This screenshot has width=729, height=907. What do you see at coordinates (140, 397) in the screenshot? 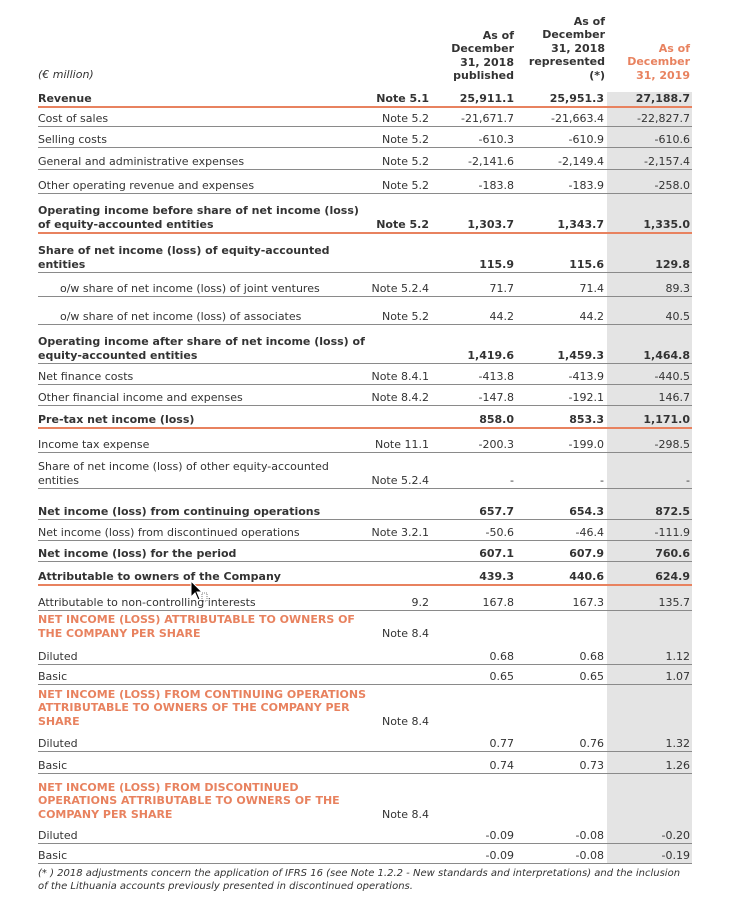
I see `row-label: Other financial income and expenses` at bounding box center [140, 397].